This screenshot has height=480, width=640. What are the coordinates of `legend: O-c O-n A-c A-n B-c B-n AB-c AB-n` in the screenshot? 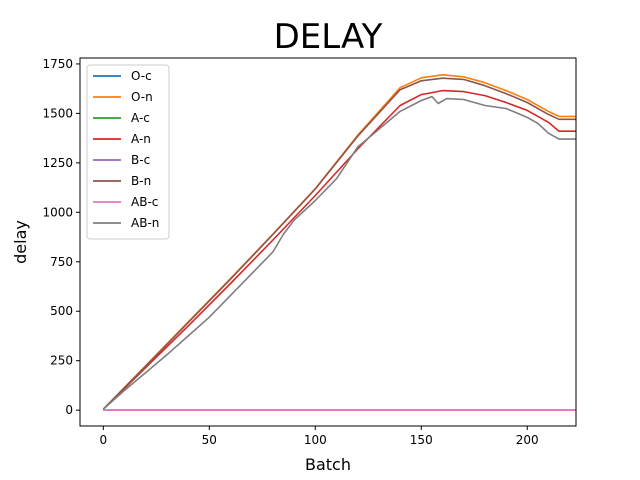 It's located at (128, 152).